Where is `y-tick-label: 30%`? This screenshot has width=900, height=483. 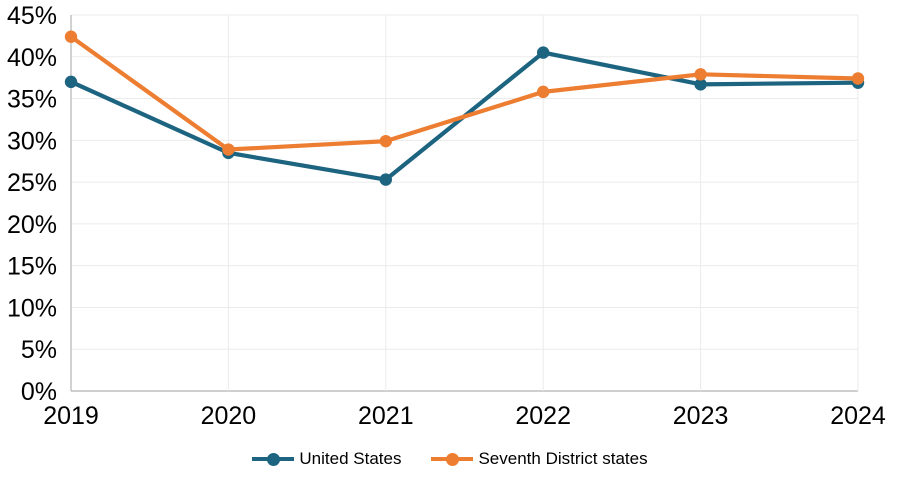
y-tick-label: 30% is located at coordinates (32, 141).